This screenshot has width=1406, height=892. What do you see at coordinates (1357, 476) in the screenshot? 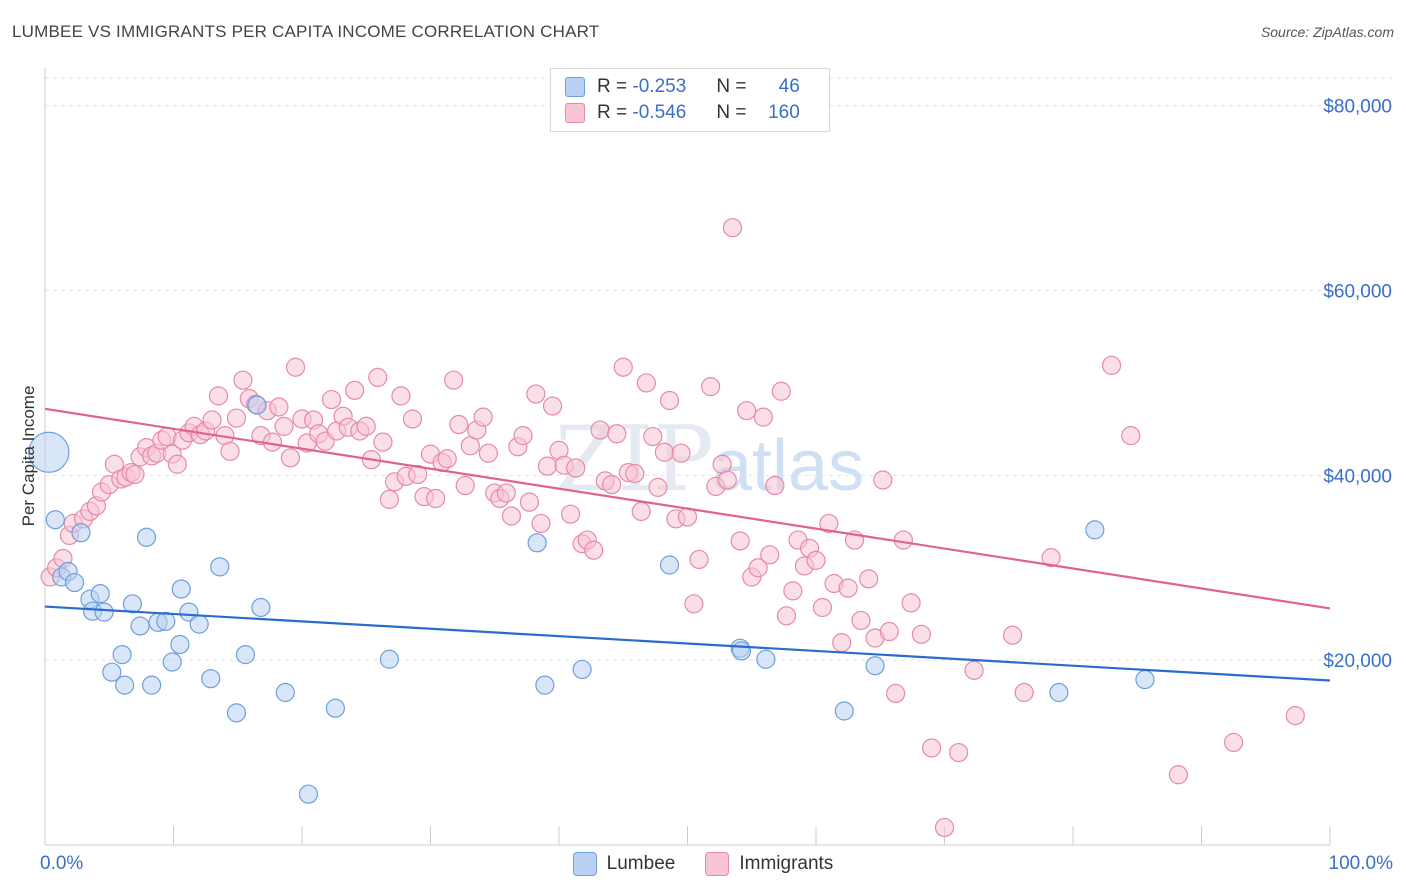
I see `y-tick-label: $40,000` at bounding box center [1357, 476].